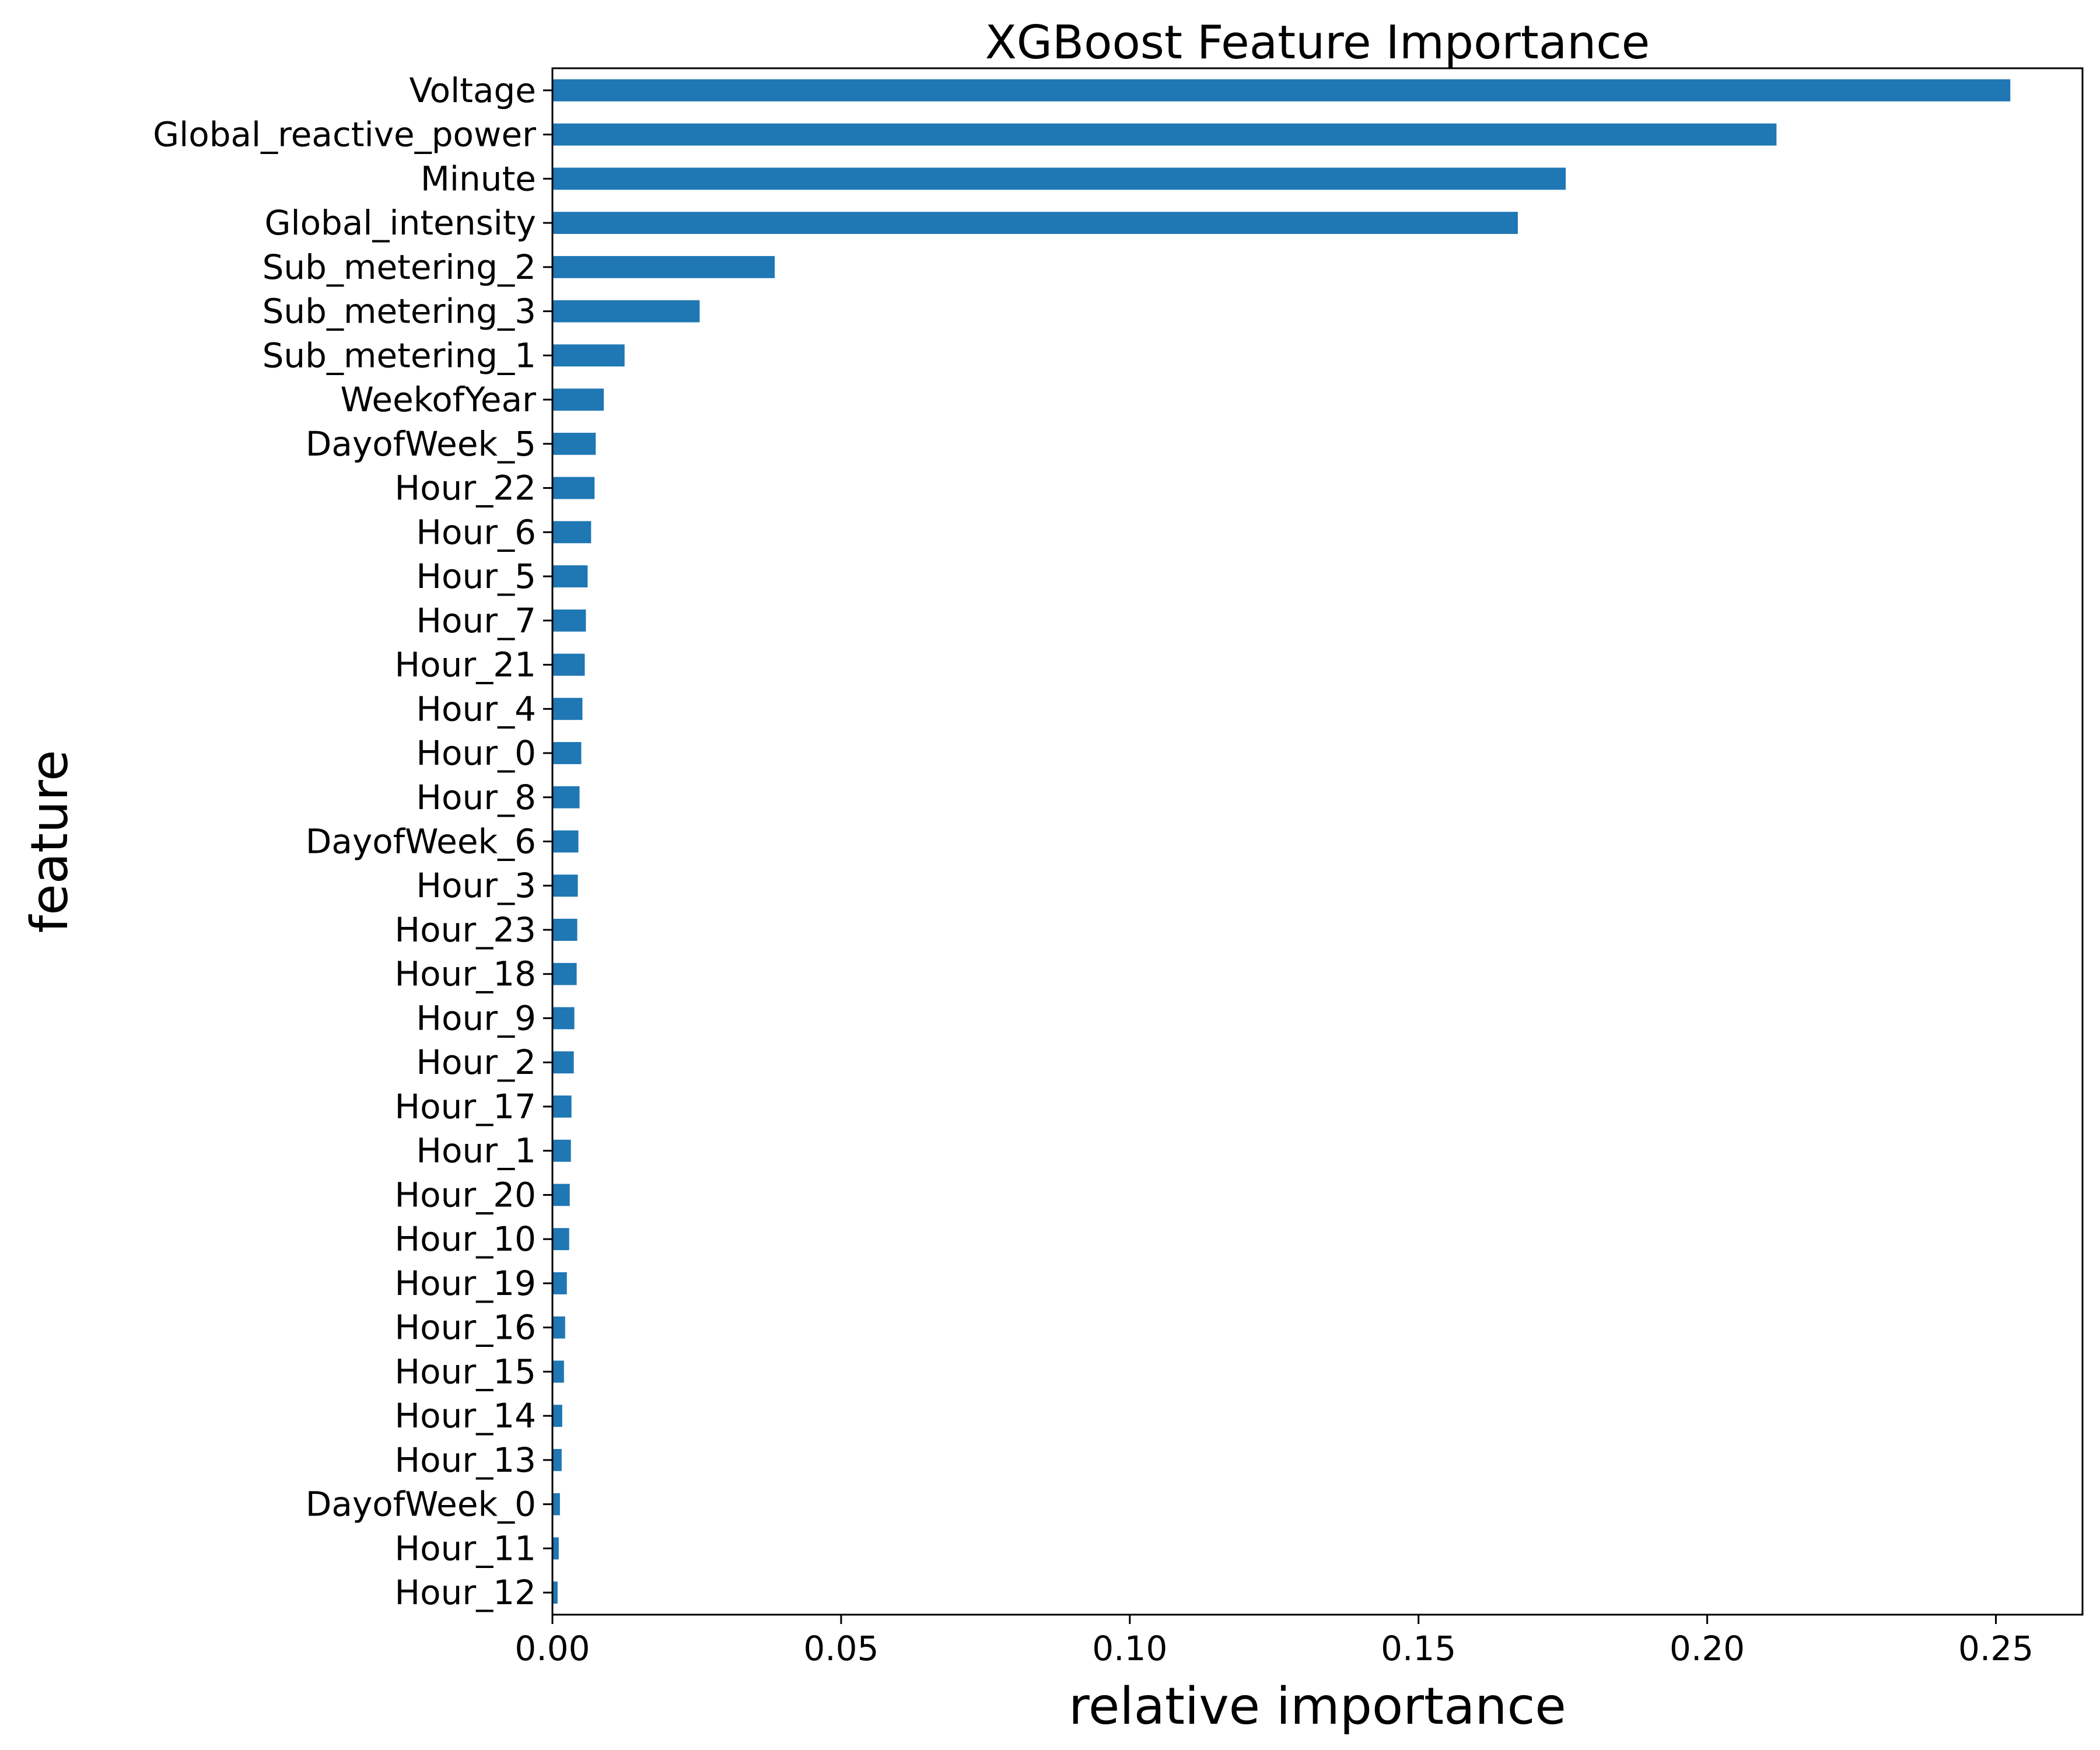 This screenshot has width=2100, height=1750. Describe the element at coordinates (399, 267) in the screenshot. I see `y-tick-label: Sub_metering_2` at that location.